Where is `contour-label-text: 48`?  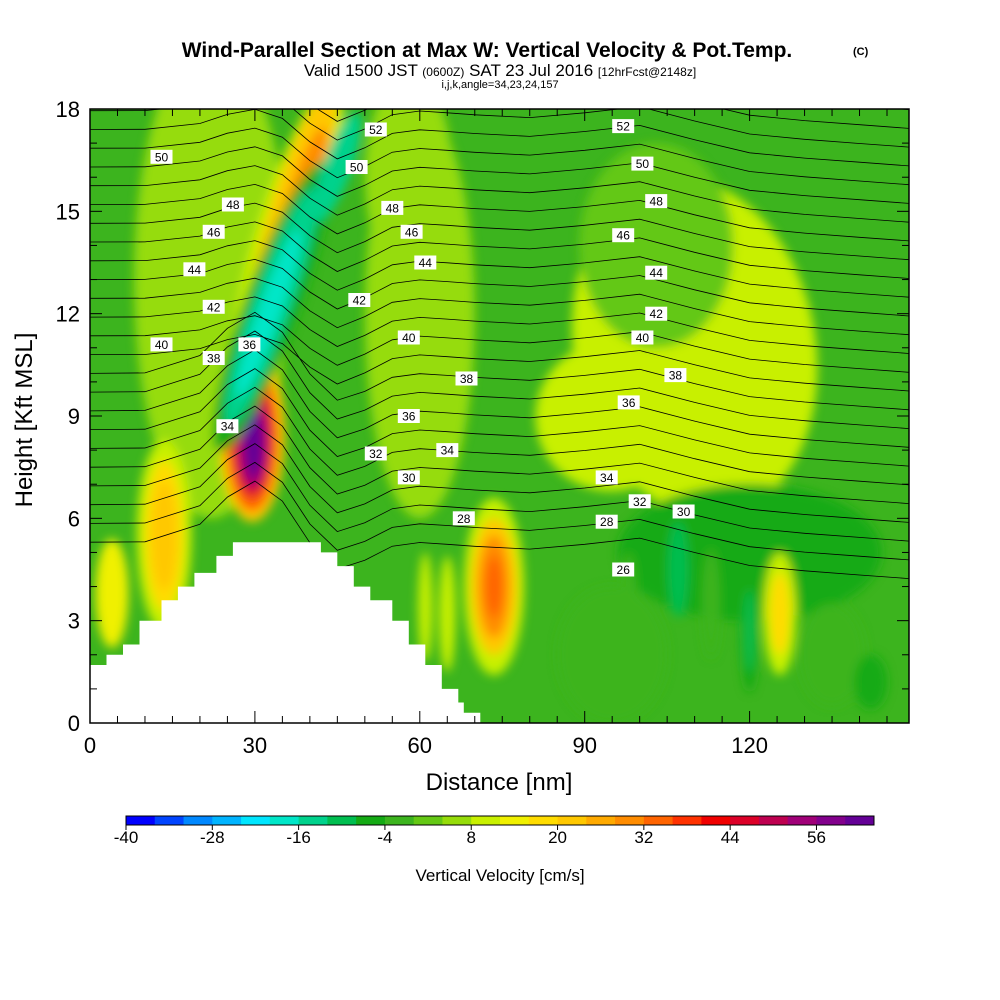 contour-label-text: 48 is located at coordinates (233, 205).